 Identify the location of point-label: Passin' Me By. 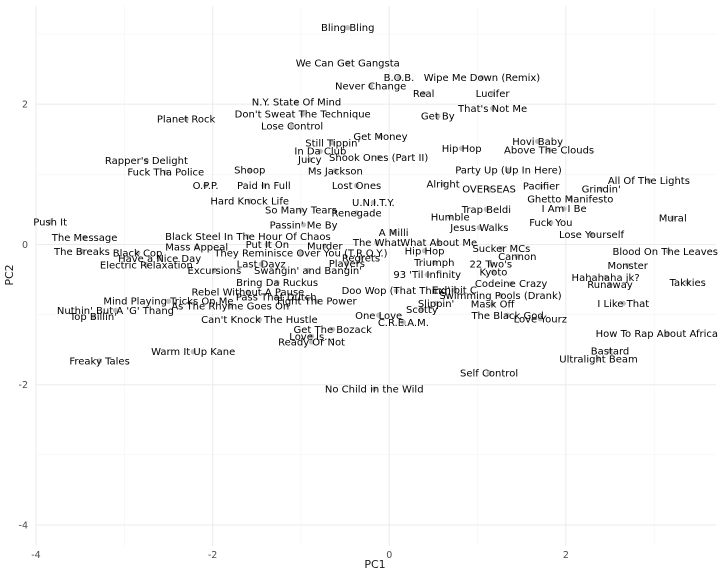
(304, 225).